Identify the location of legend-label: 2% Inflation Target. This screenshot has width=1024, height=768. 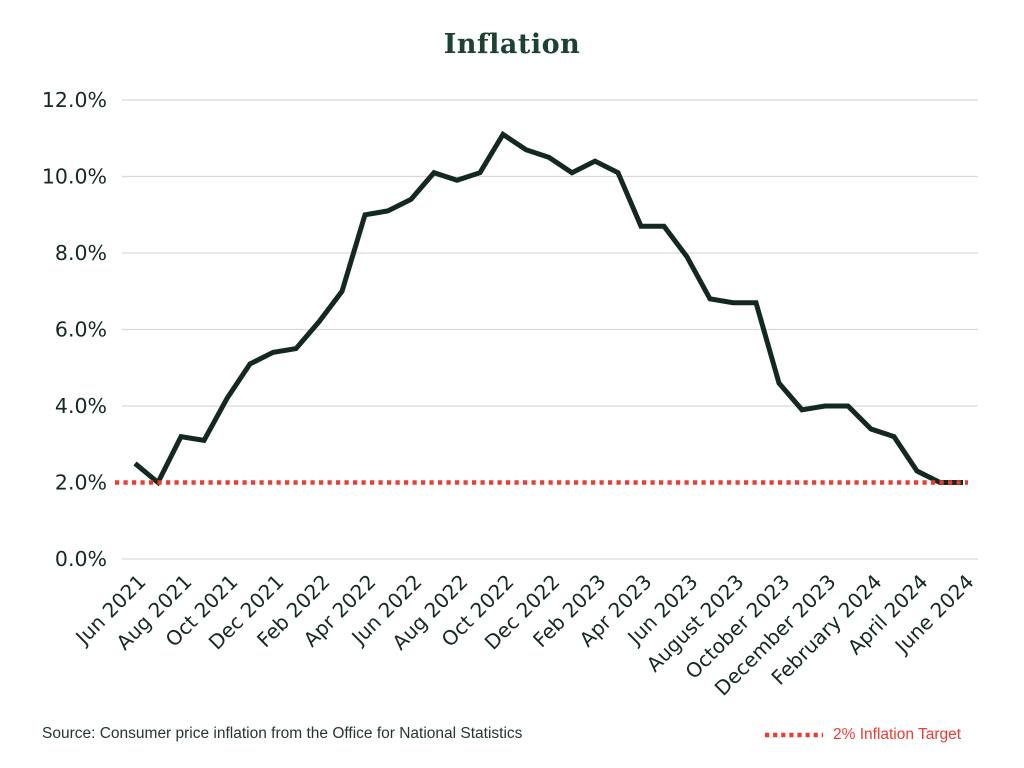
(897, 734).